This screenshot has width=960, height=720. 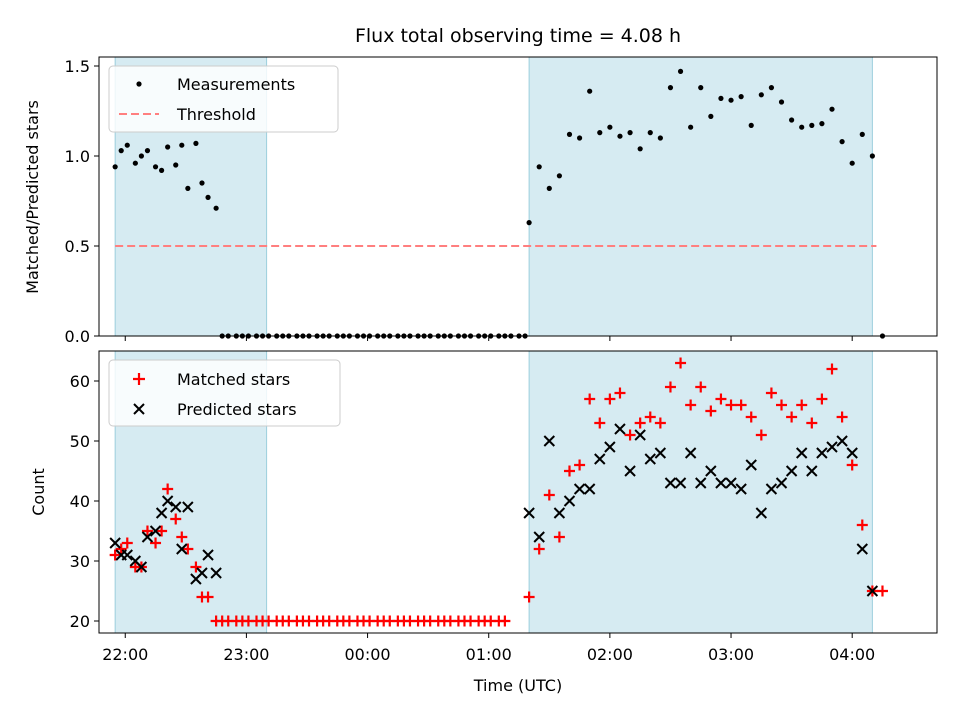 I want to click on y-tick-label: 1.0, so click(x=77, y=156).